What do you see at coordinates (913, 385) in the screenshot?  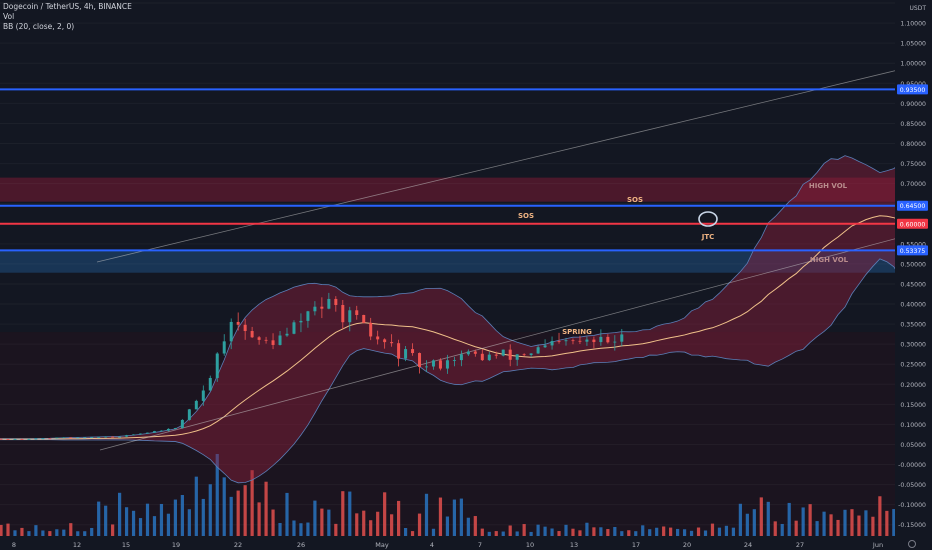 I see `price-tick-label: 0.20000` at bounding box center [913, 385].